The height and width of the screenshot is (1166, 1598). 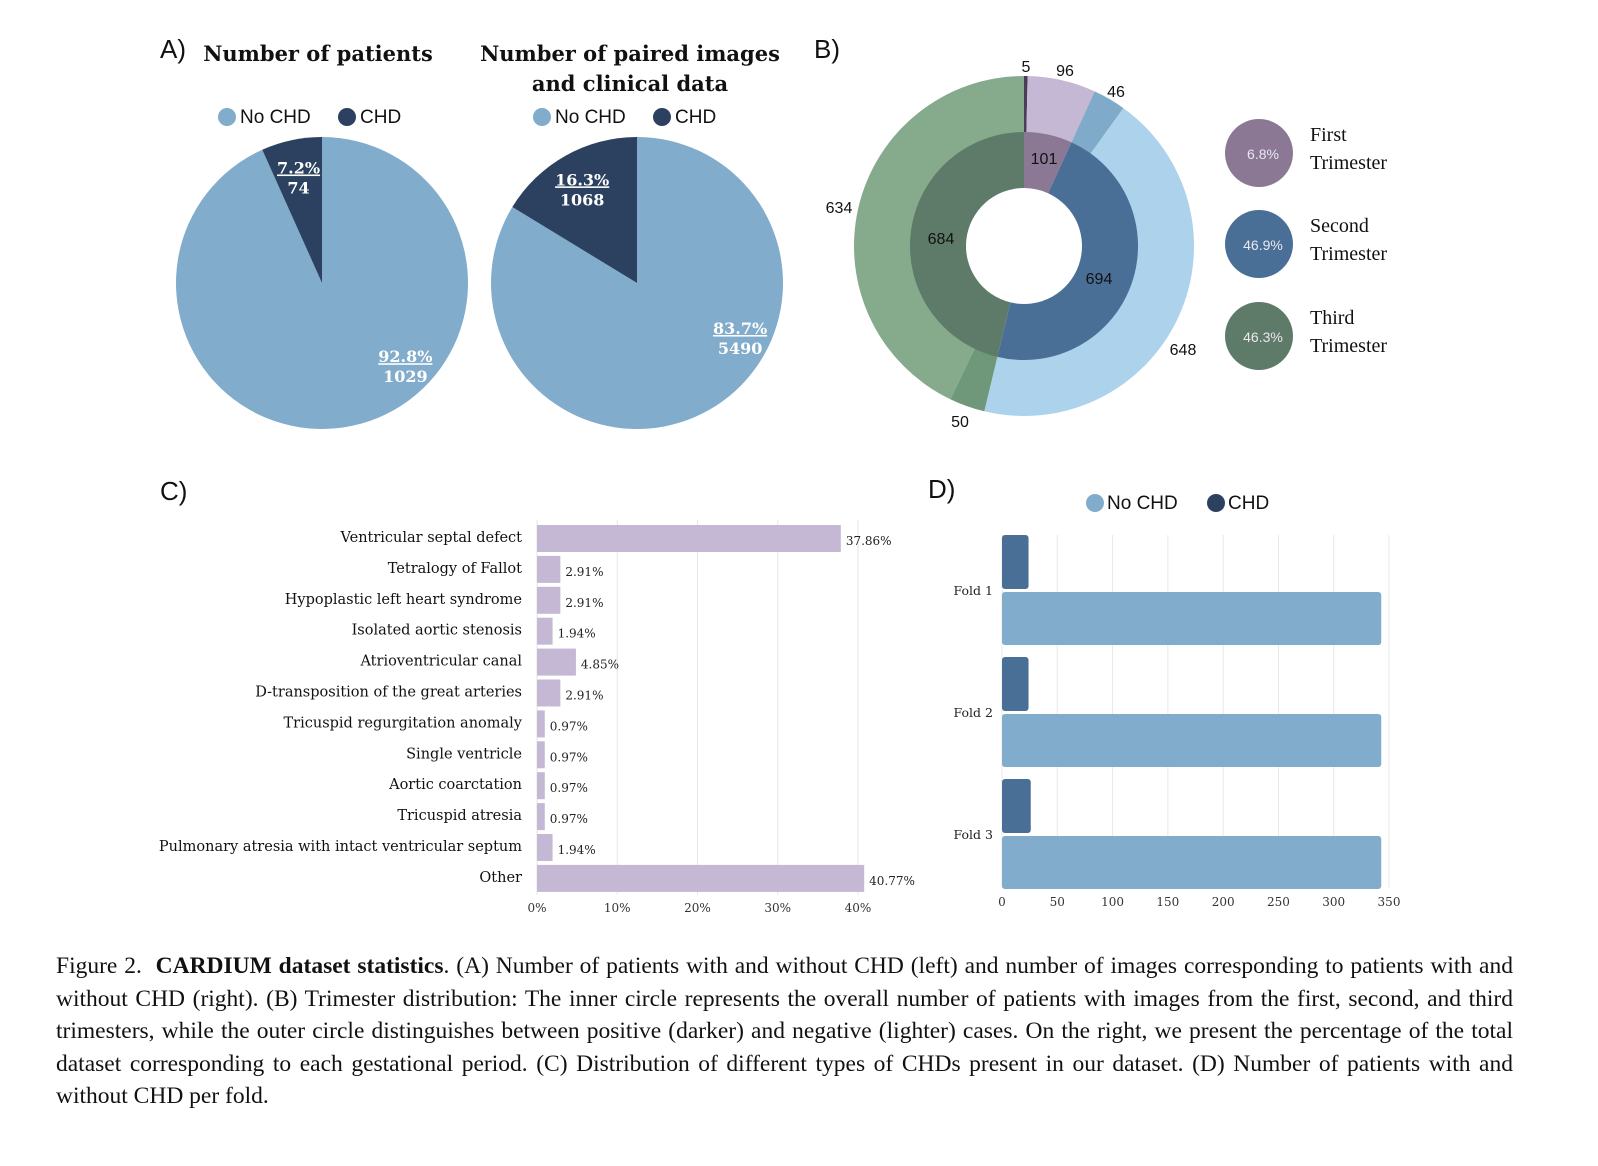 What do you see at coordinates (1026, 67) in the screenshot?
I see `donut-outer-label: 5` at bounding box center [1026, 67].